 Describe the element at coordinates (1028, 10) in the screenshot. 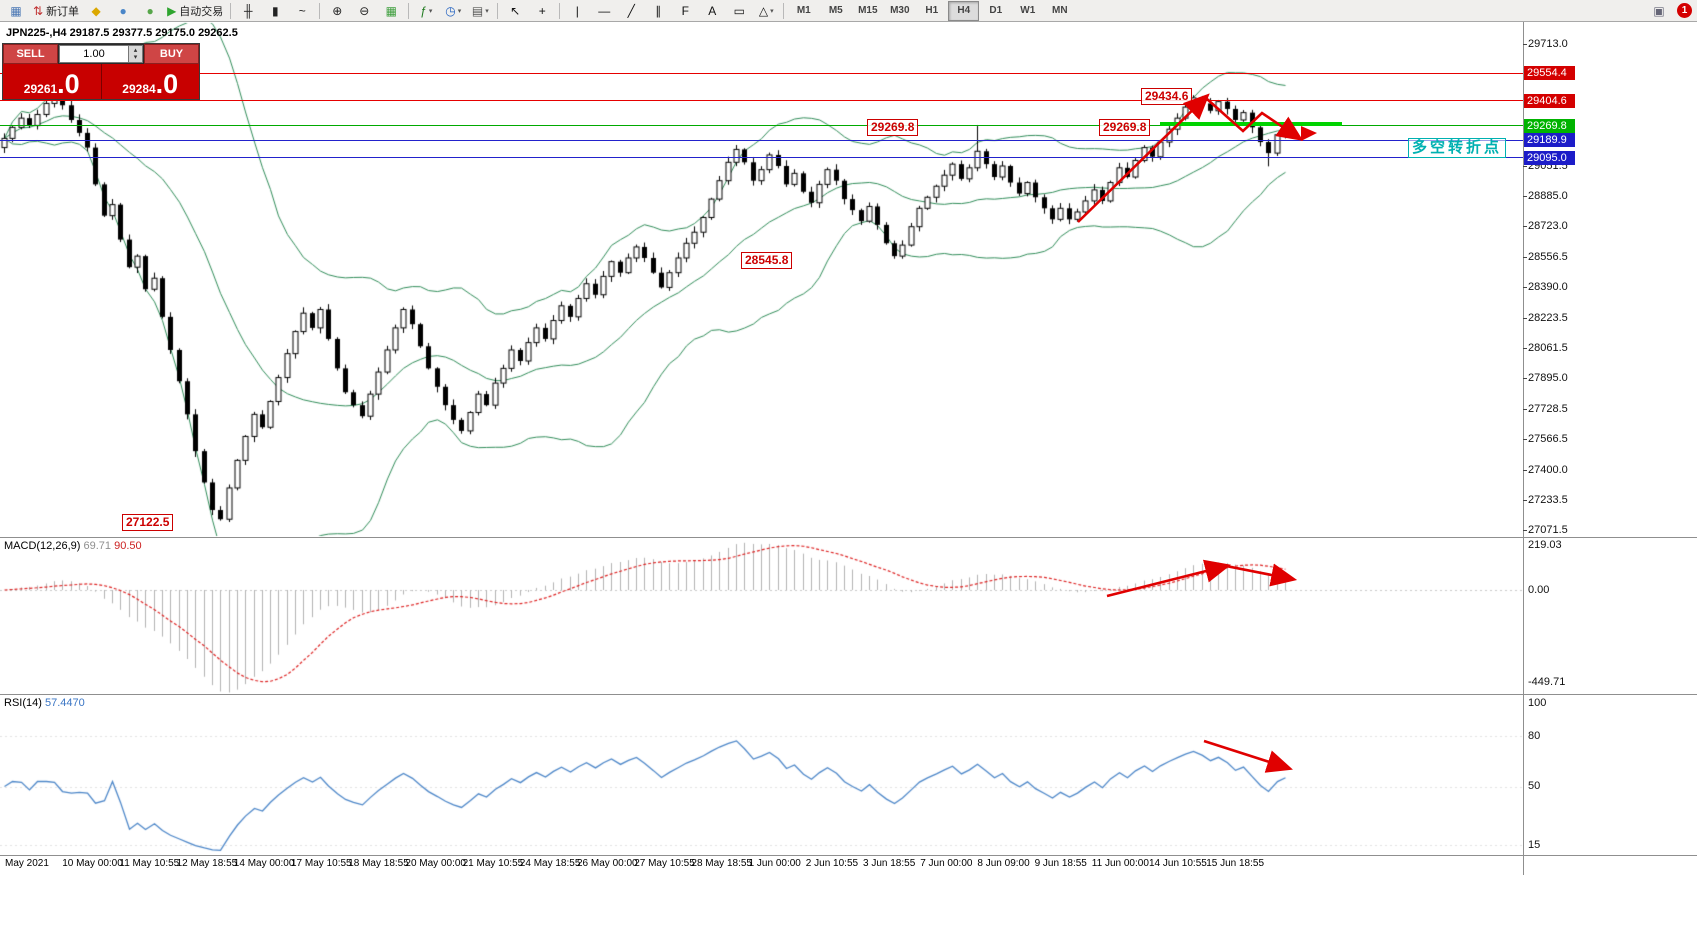

I see `timeframe-w1: W1` at that location.